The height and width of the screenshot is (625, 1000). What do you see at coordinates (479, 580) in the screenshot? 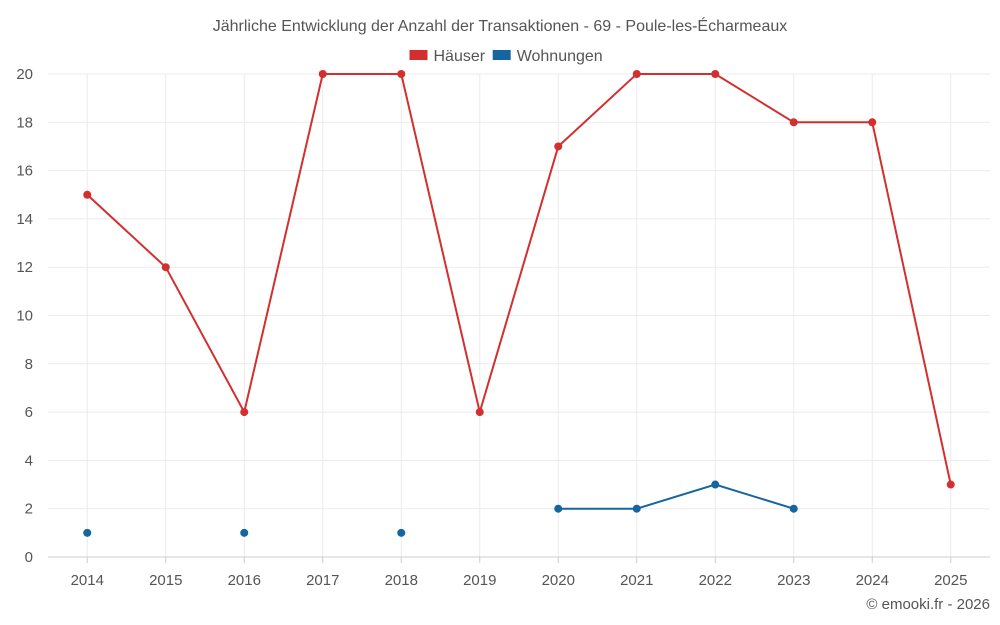
I see `x-tick-label: 2019` at bounding box center [479, 580].